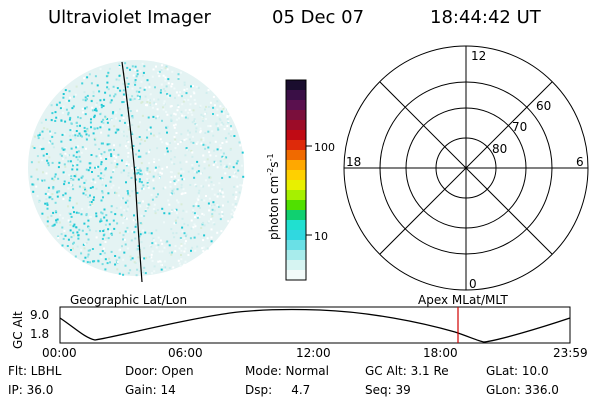 The height and width of the screenshot is (400, 600). What do you see at coordinates (128, 300) in the screenshot?
I see `timeline-title-left: Geographic Lat/Lon` at bounding box center [128, 300].